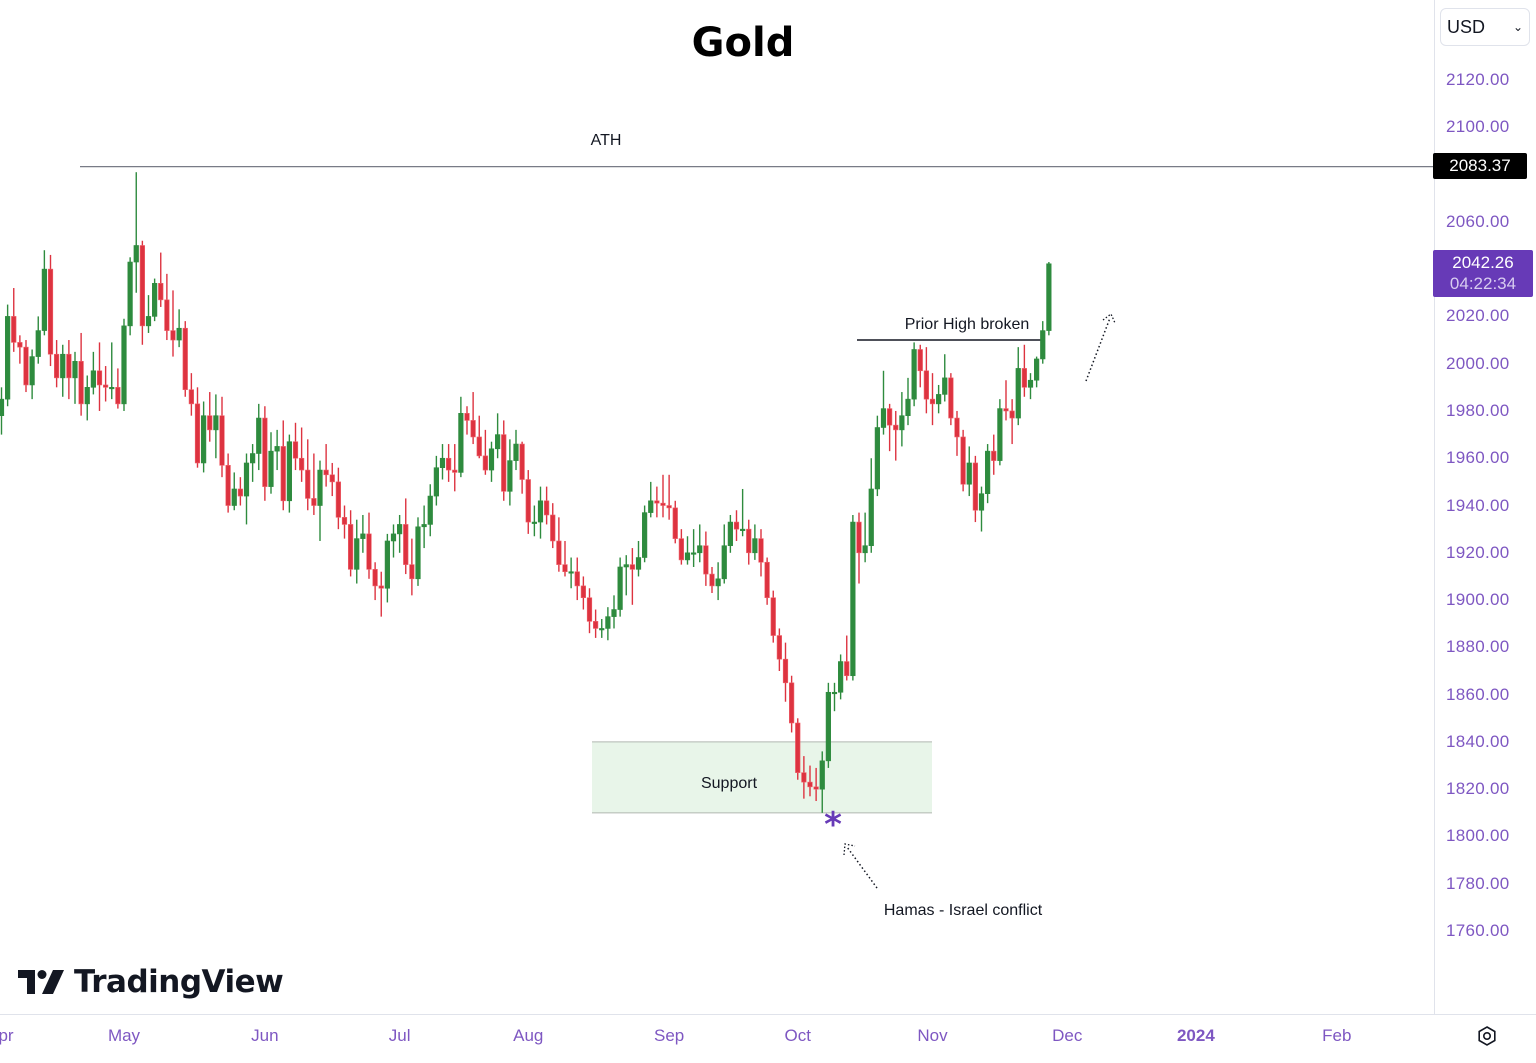 This screenshot has height=1063, width=1536. What do you see at coordinates (1485, 27) in the screenshot?
I see `currency-select: USD ⌄` at bounding box center [1485, 27].